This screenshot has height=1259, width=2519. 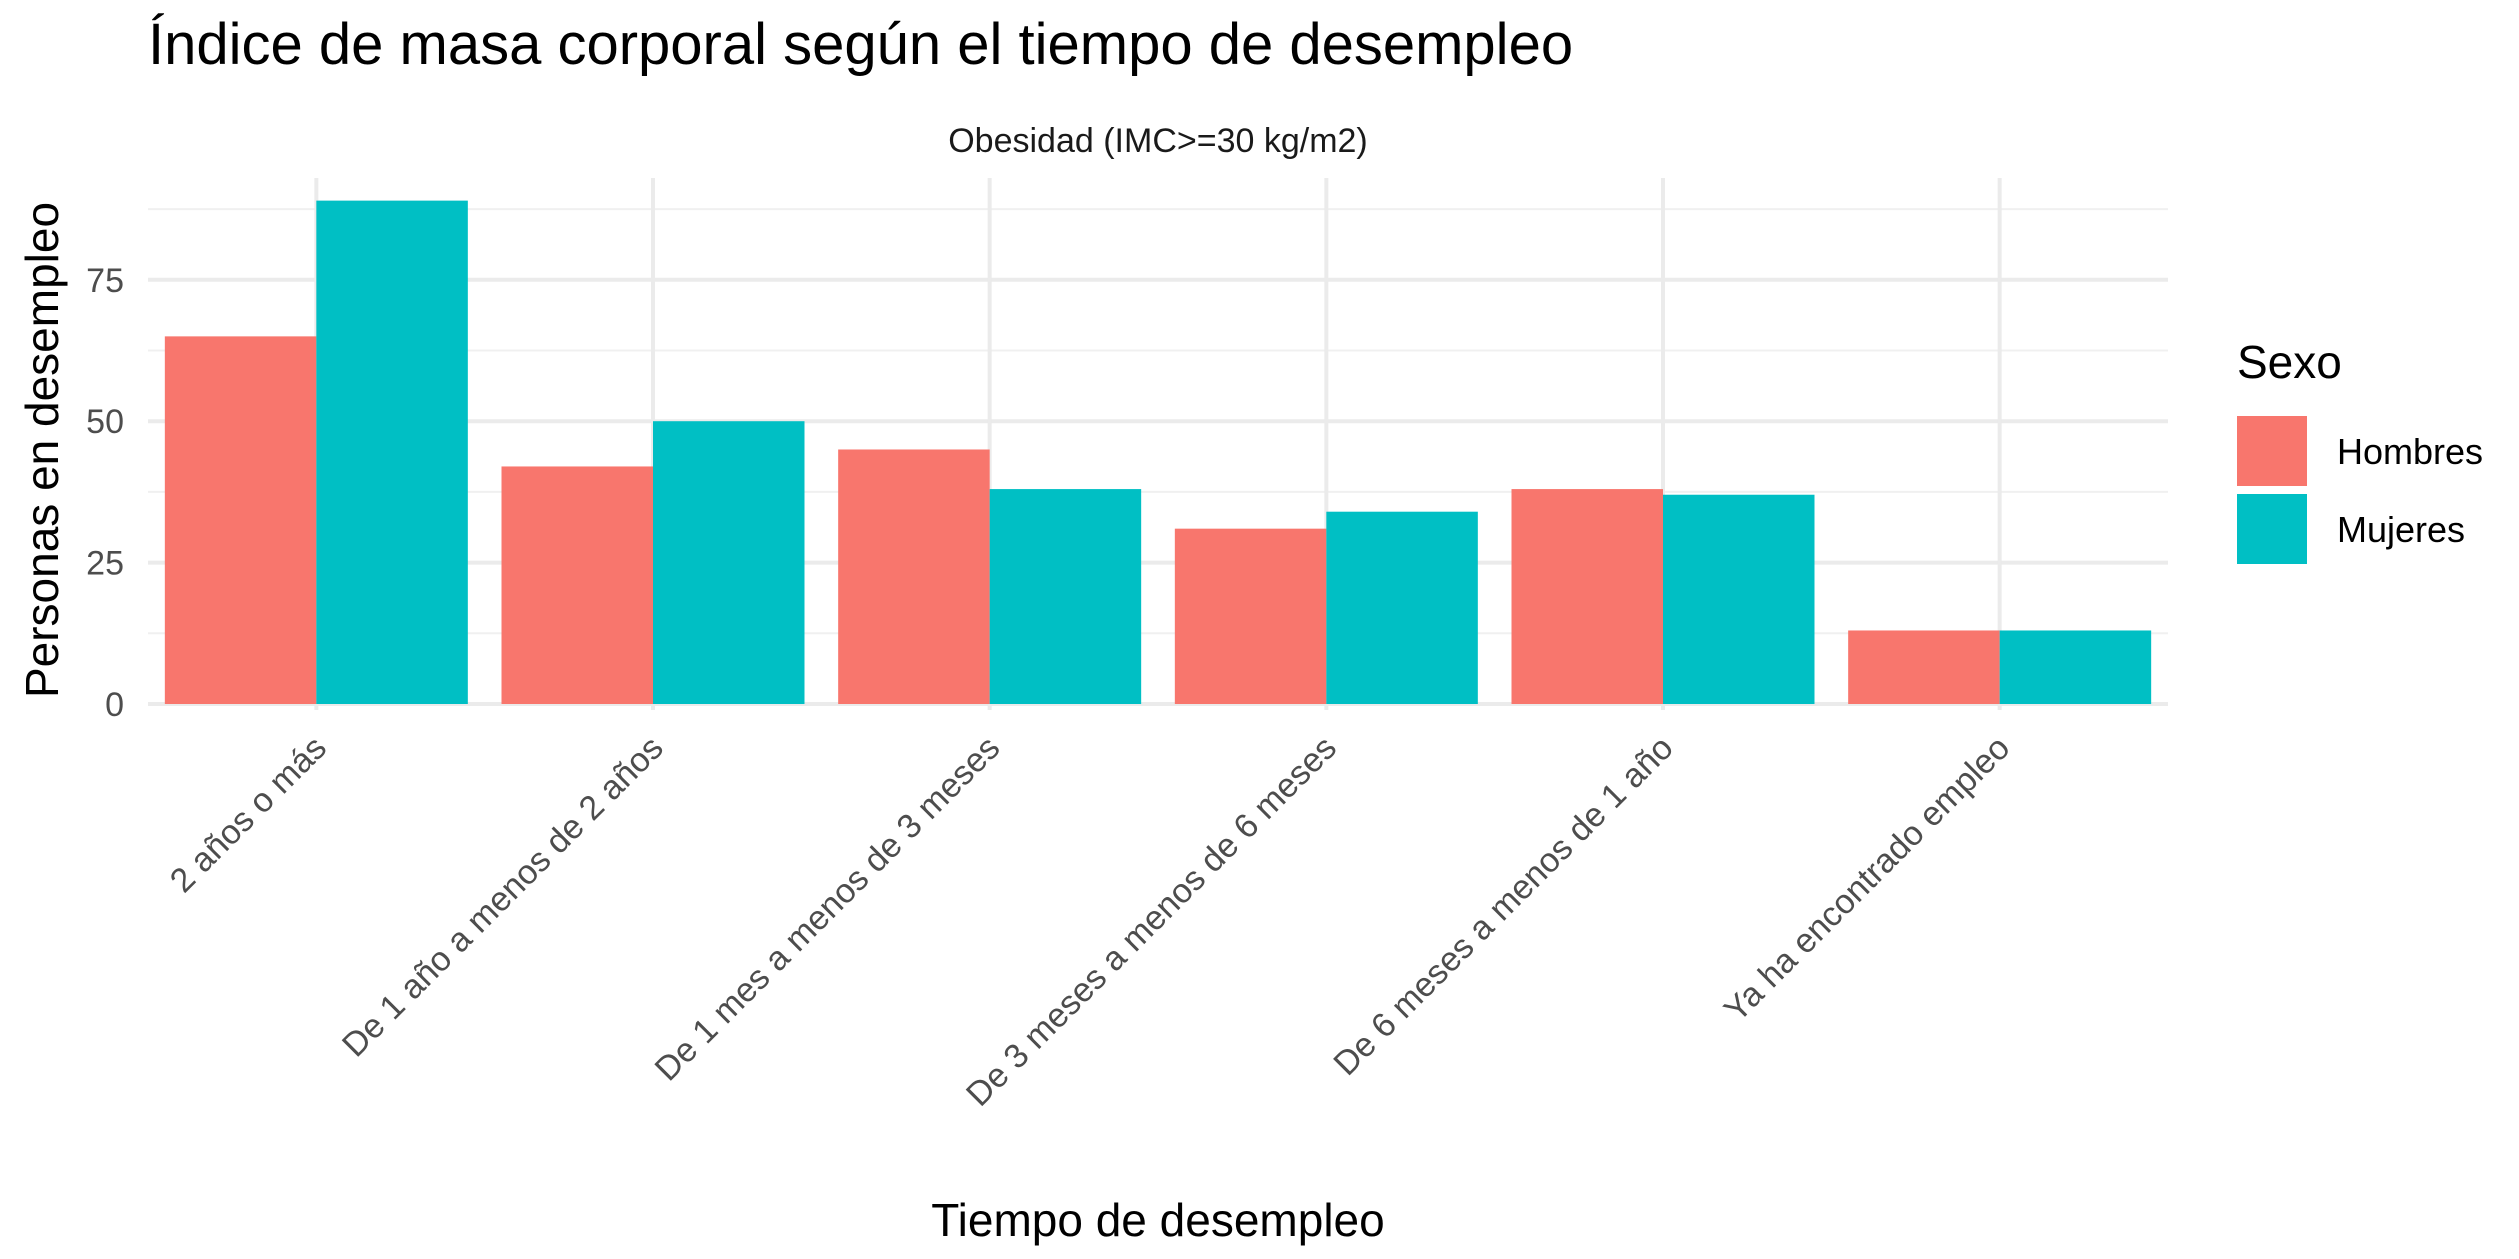 What do you see at coordinates (2289, 362) in the screenshot?
I see `legend-title: Sexo` at bounding box center [2289, 362].